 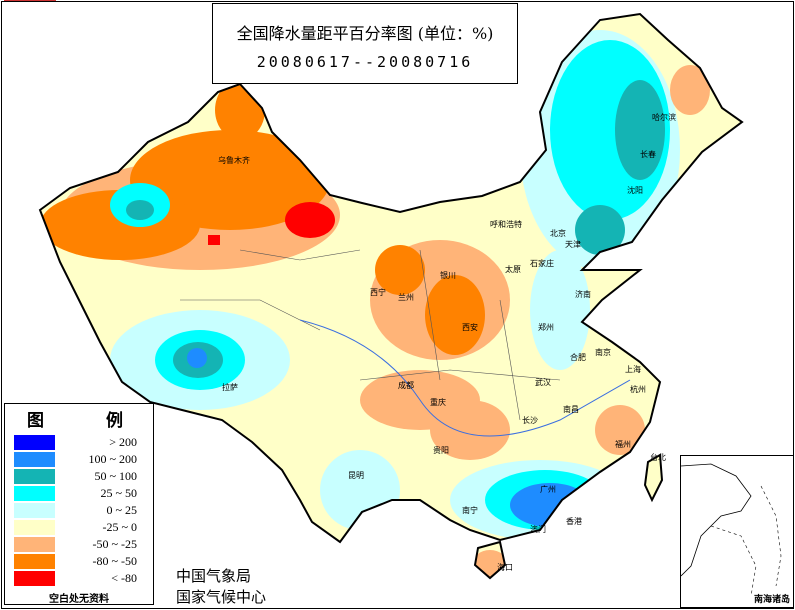 I want to click on city-label: 哈尔滨, so click(x=664, y=117).